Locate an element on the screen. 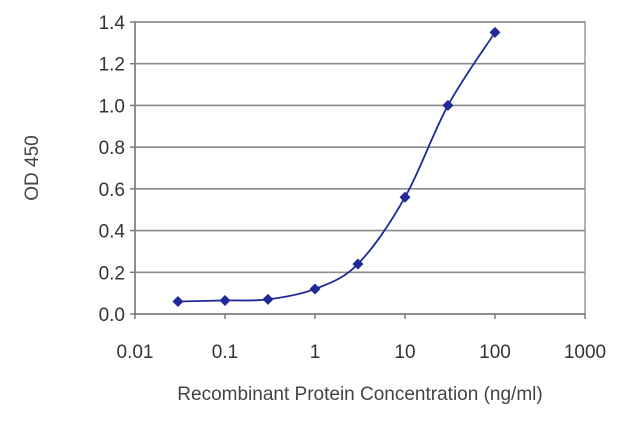 The image size is (640, 427). x-tick-label: 0.1 is located at coordinates (225, 352).